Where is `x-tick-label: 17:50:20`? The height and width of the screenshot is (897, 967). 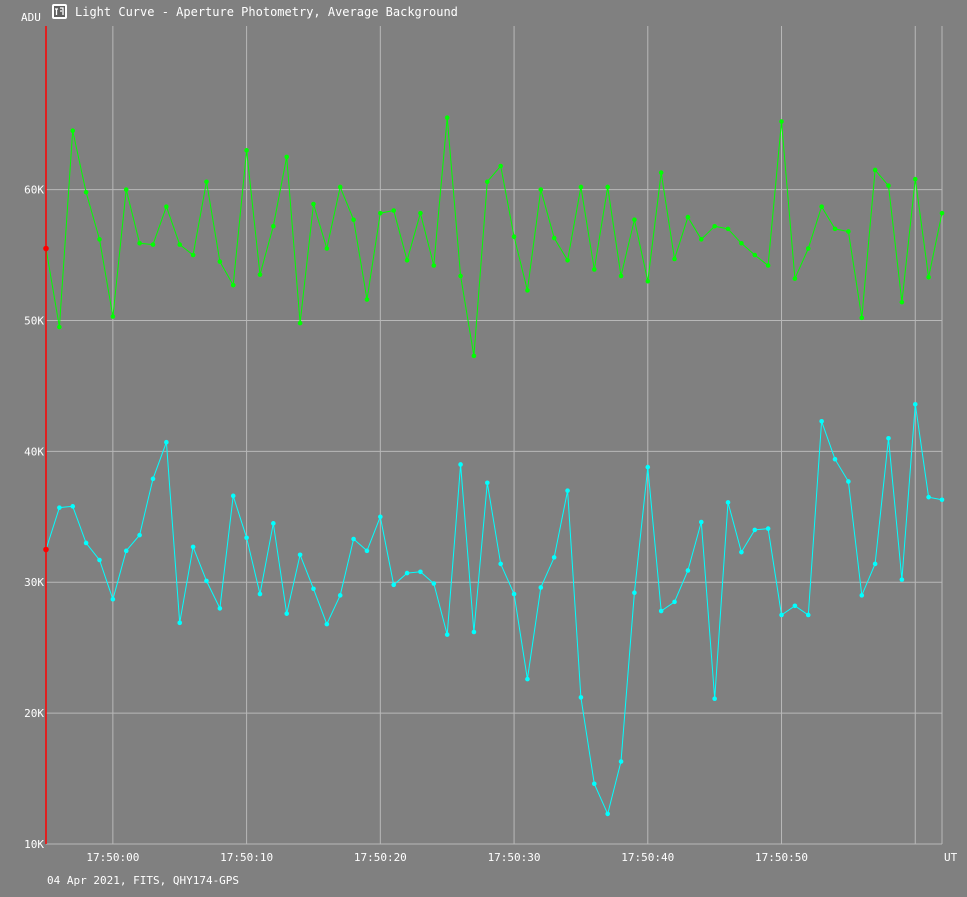 x-tick-label: 17:50:20 is located at coordinates (380, 857).